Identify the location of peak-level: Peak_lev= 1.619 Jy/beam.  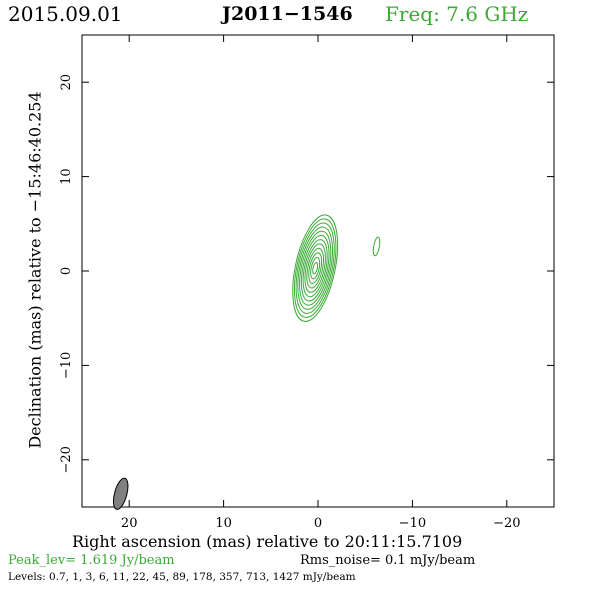
(91, 560).